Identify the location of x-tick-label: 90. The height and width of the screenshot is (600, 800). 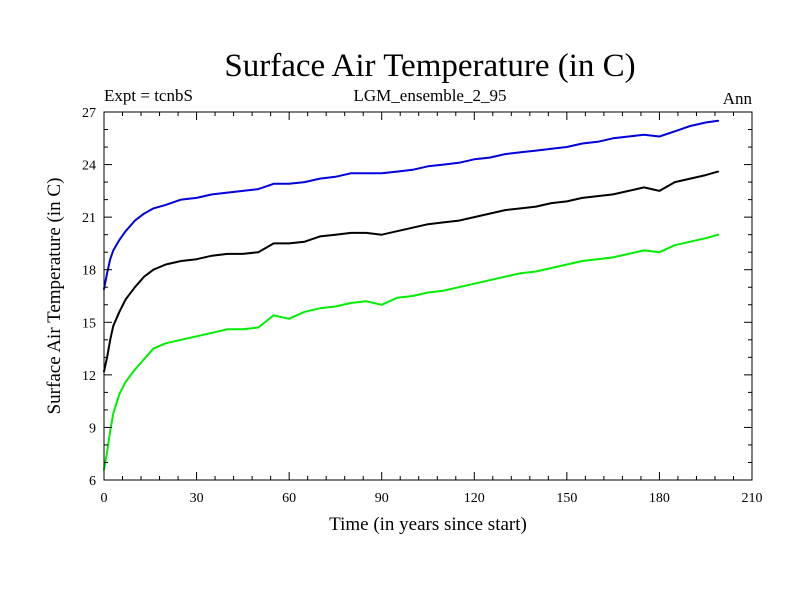
(382, 498).